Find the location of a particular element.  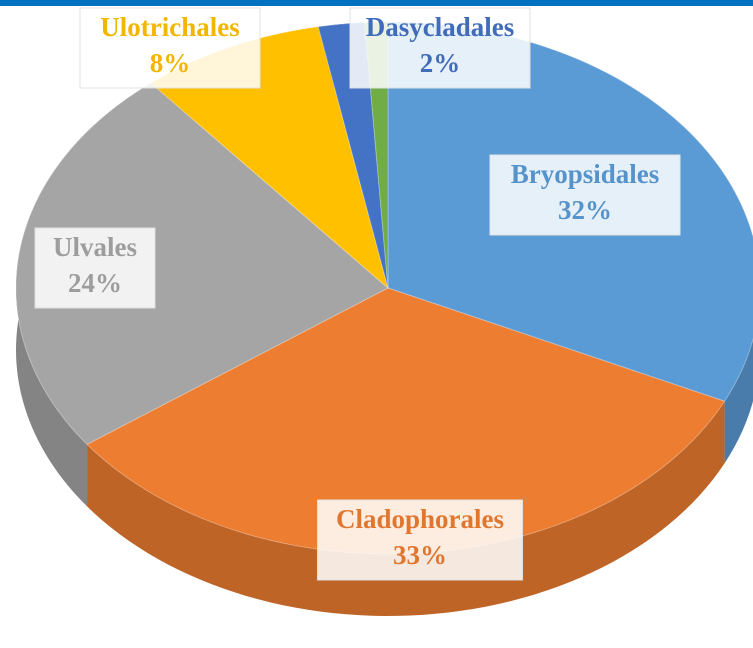

data-label: Dasycladales 2% is located at coordinates (440, 48).